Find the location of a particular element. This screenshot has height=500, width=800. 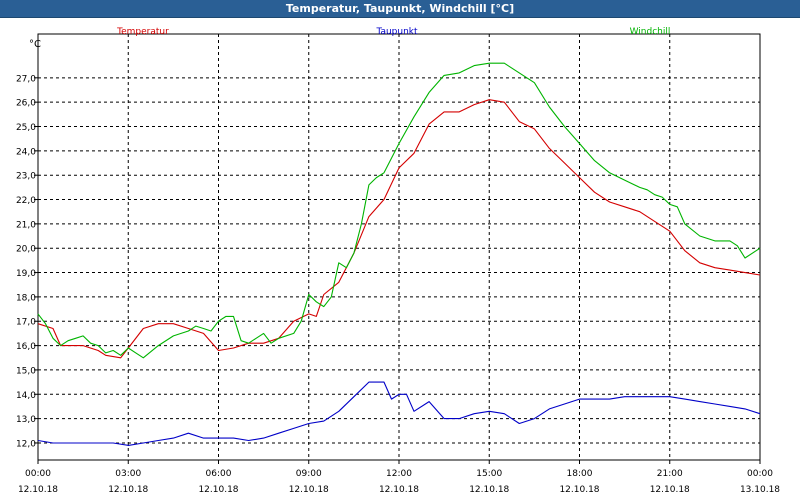

x-tick-time-label: 06:00 is located at coordinates (219, 474).